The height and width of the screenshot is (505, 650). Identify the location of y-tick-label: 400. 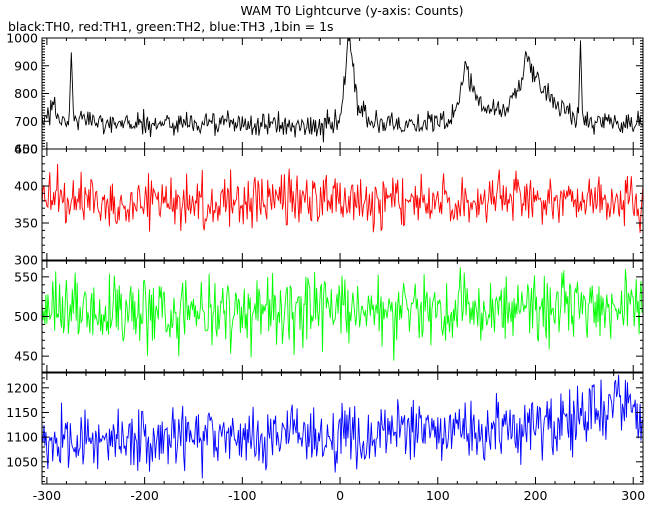
(26, 186).